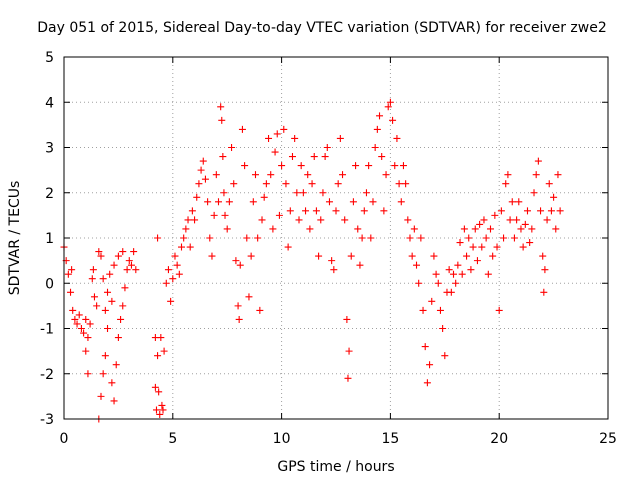  Describe the element at coordinates (47, 420) in the screenshot. I see `y-tick-label: -3` at that location.